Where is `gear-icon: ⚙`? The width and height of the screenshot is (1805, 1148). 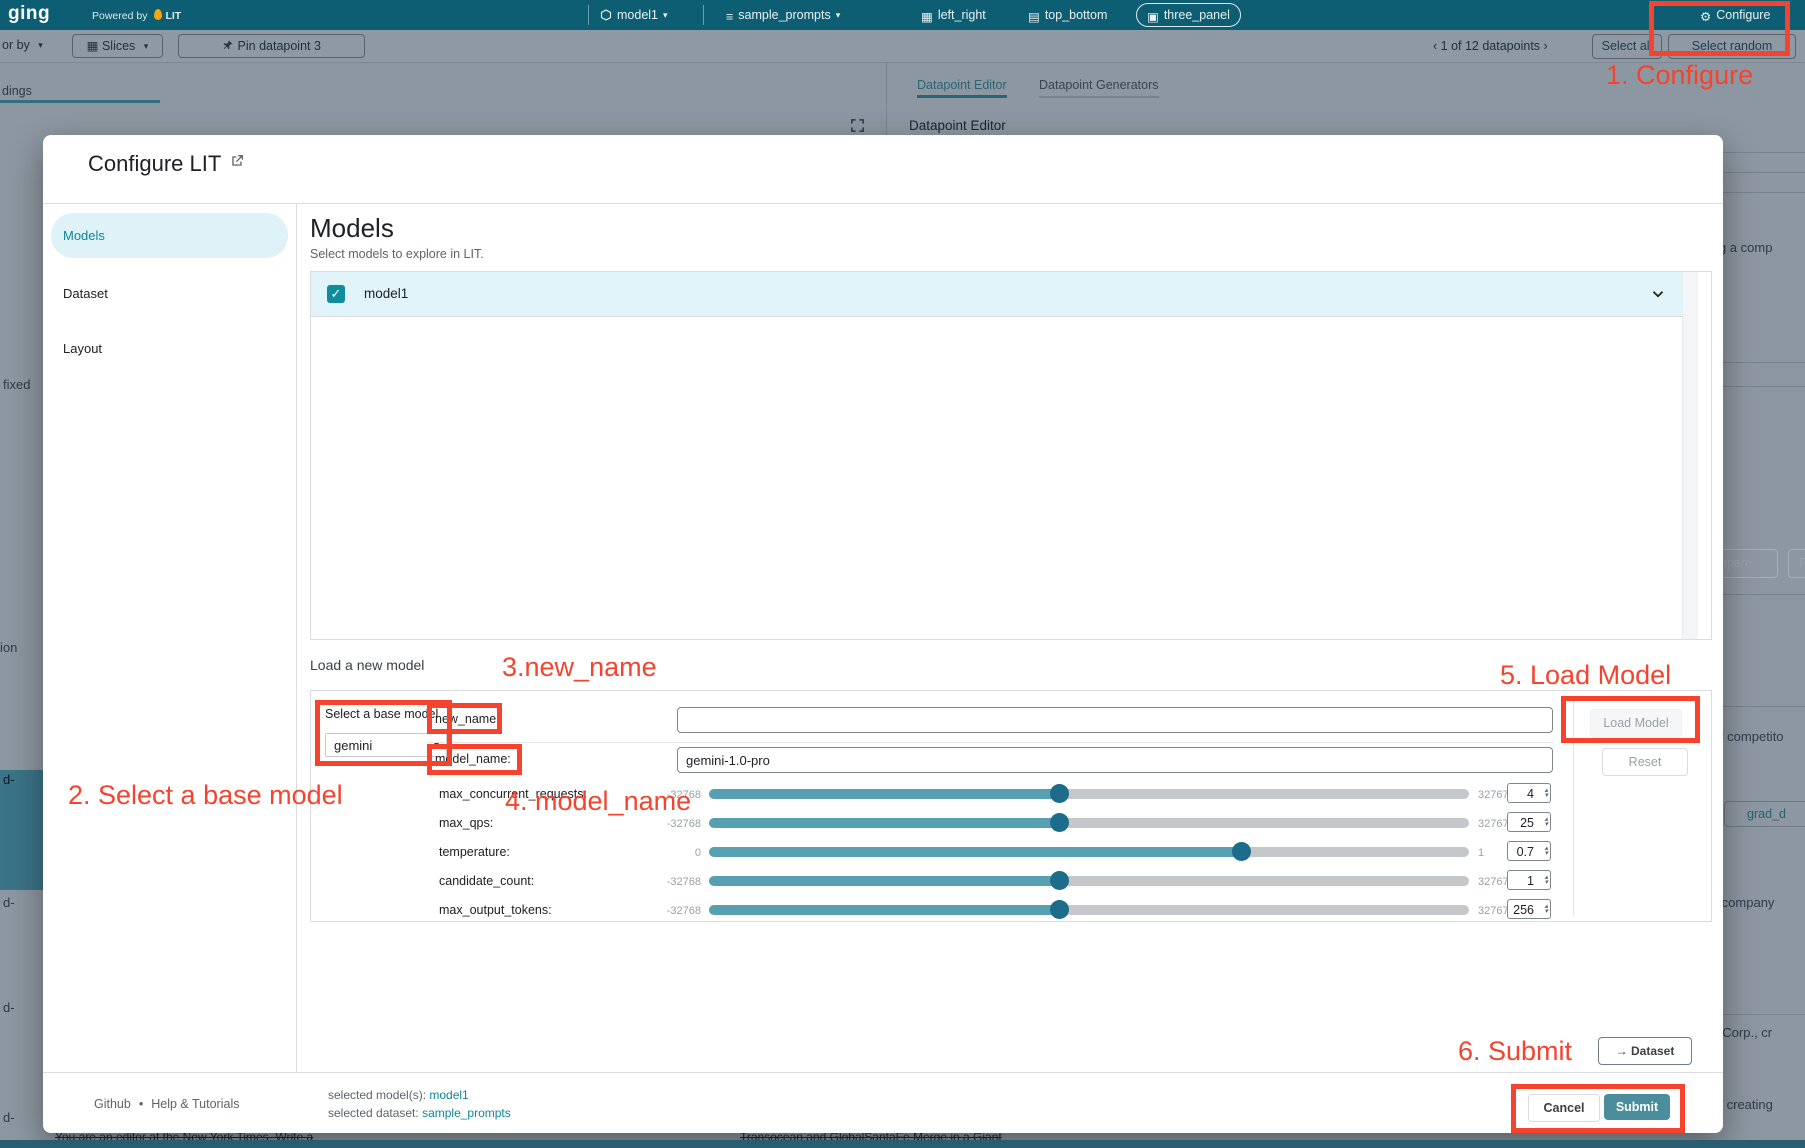
gear-icon: ⚙ is located at coordinates (1706, 17).